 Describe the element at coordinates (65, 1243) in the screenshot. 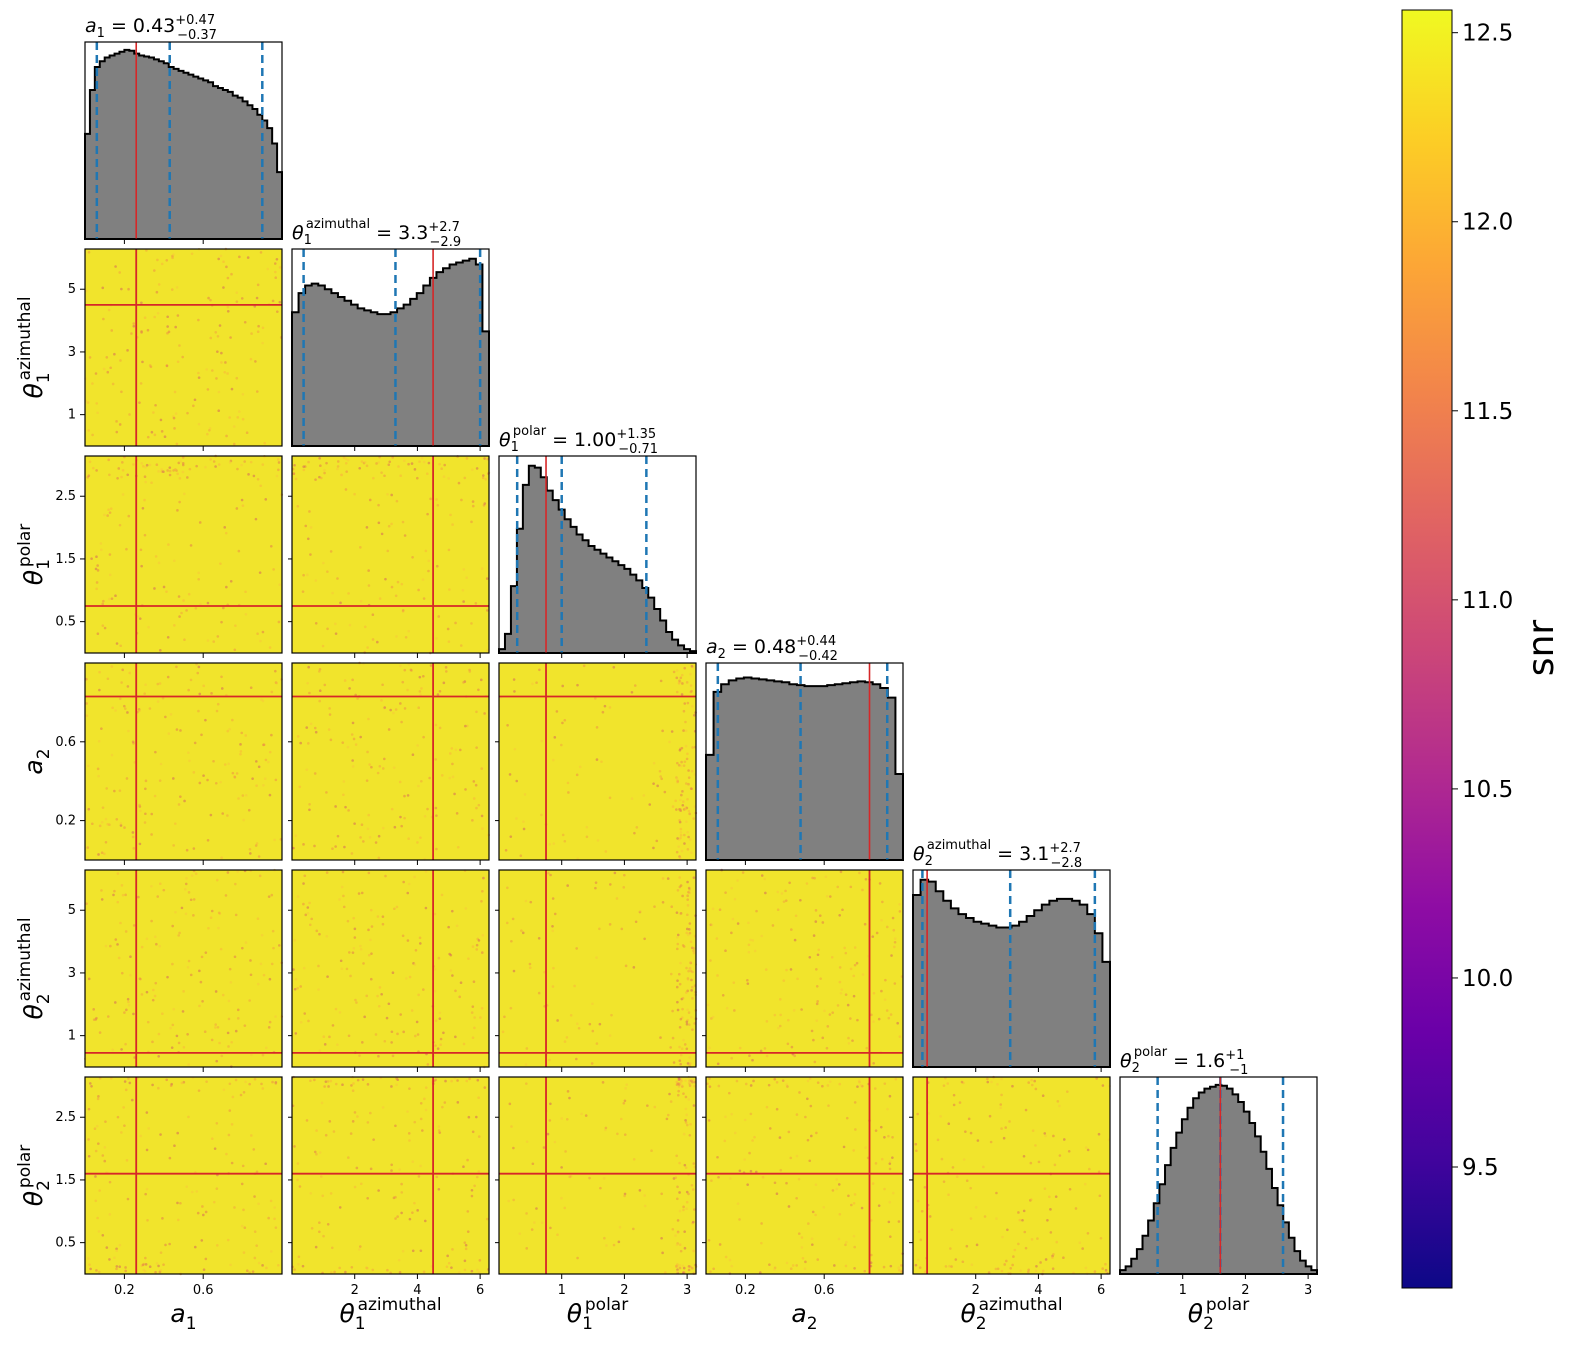

I see `y-tick-label: 0.5` at that location.